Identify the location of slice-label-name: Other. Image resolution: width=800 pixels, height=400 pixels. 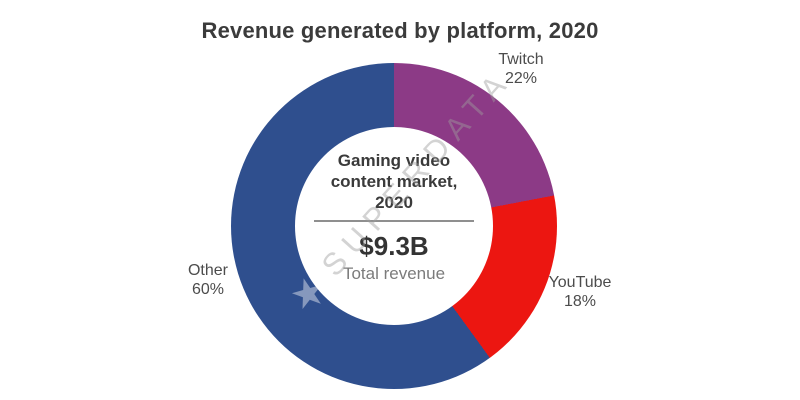
(207, 270).